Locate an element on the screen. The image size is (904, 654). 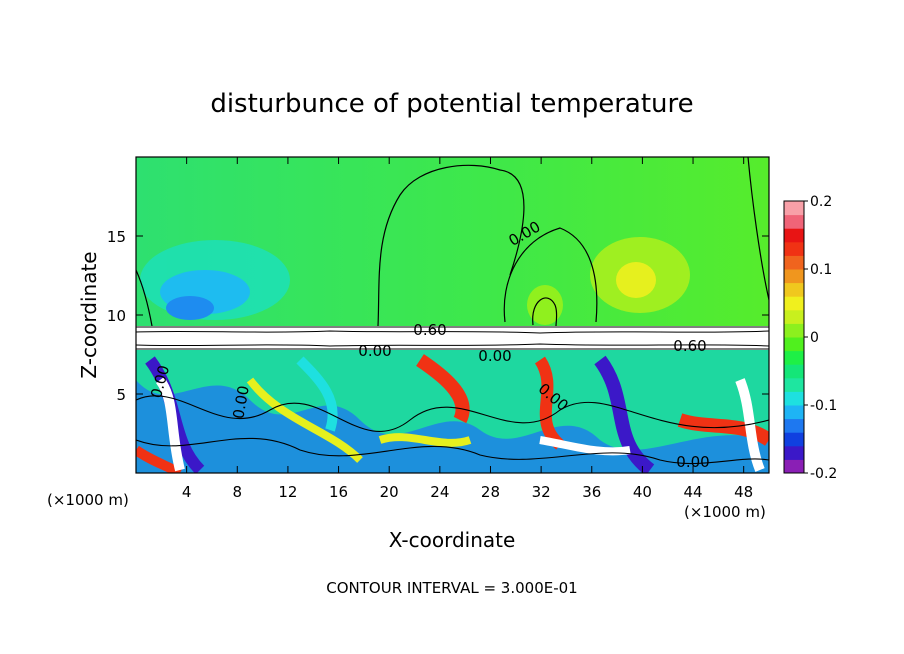
inversion-band is located at coordinates (452, 338).